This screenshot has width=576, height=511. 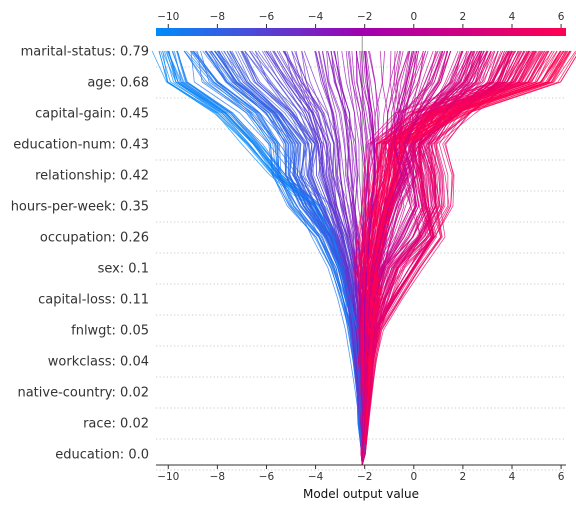 I want to click on x-axis-title: Model output value, so click(x=361, y=494).